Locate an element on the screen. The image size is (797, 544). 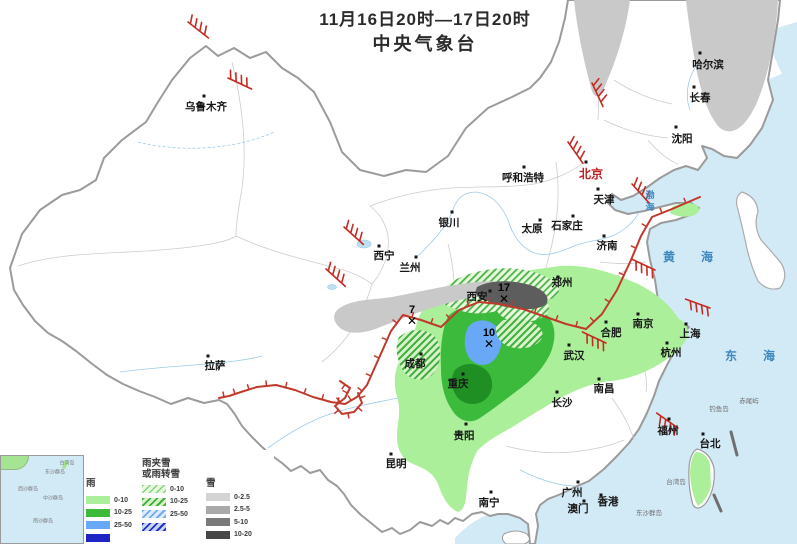
precip-value-annotation: 7 ✕ is located at coordinates (412, 316).